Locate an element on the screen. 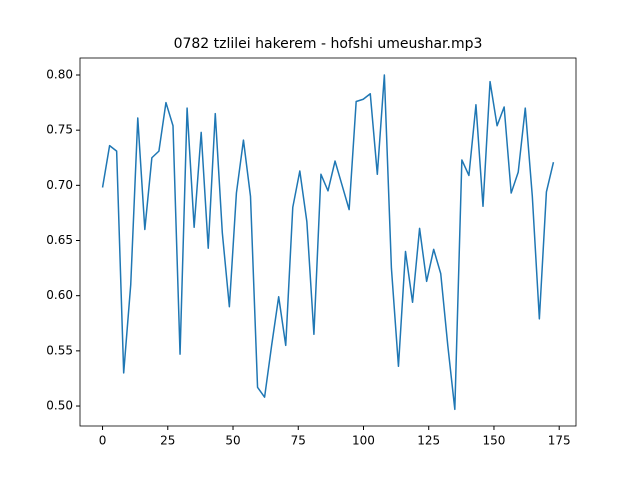 This screenshot has height=480, width=640. x-tick-label: 50 is located at coordinates (232, 441).